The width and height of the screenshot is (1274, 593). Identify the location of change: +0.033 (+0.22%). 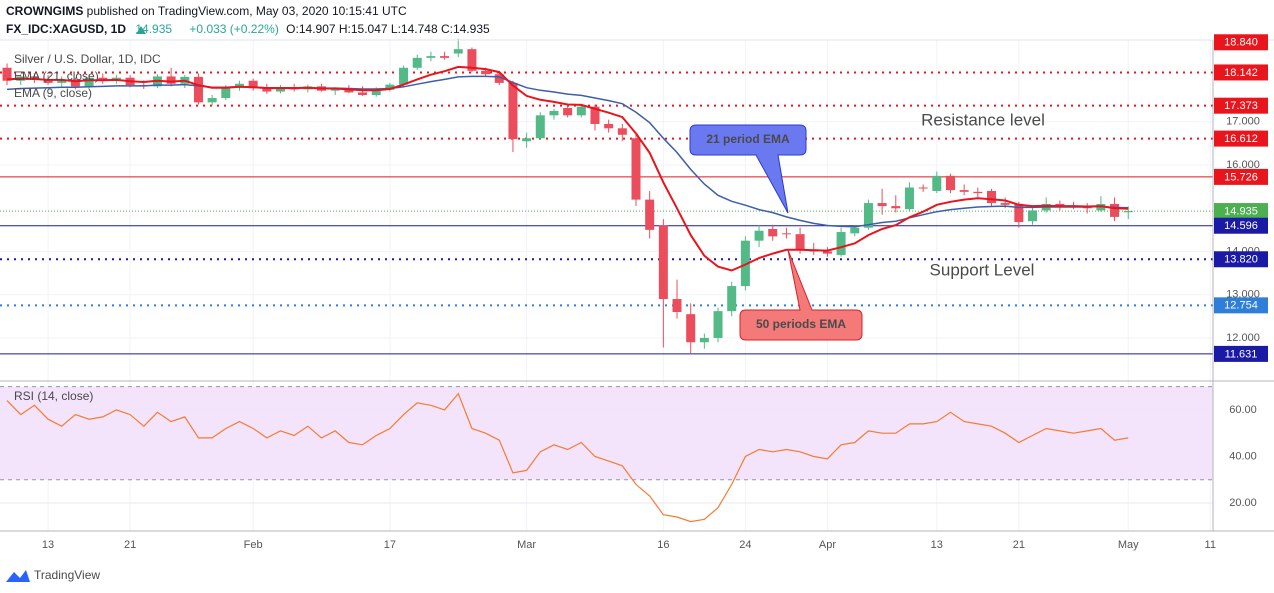
(233, 29).